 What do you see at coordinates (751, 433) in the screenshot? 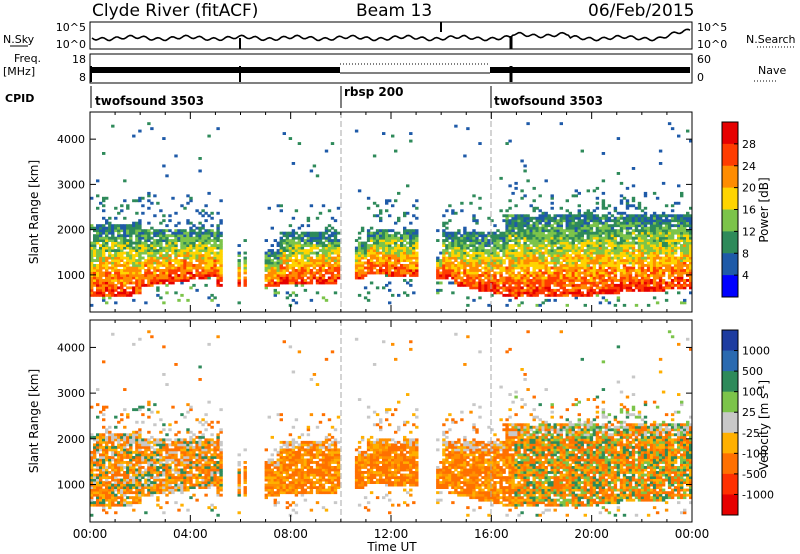
I see `velocity-cbar-tick-4: -25` at bounding box center [751, 433].